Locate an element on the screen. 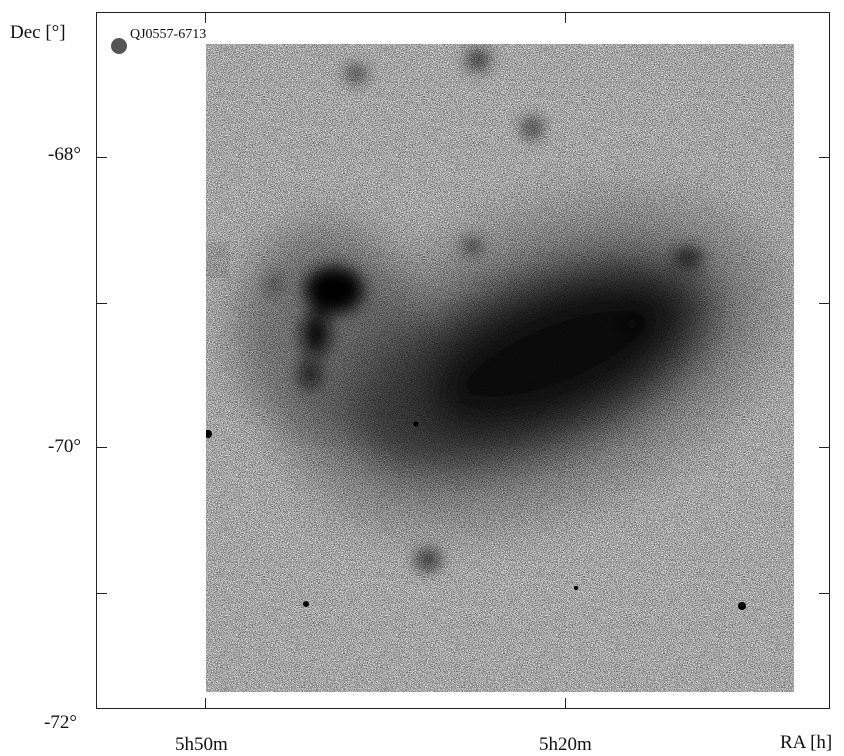 Image resolution: width=844 pixels, height=756 pixels. y-tick-label-70: -70° is located at coordinates (64, 446).